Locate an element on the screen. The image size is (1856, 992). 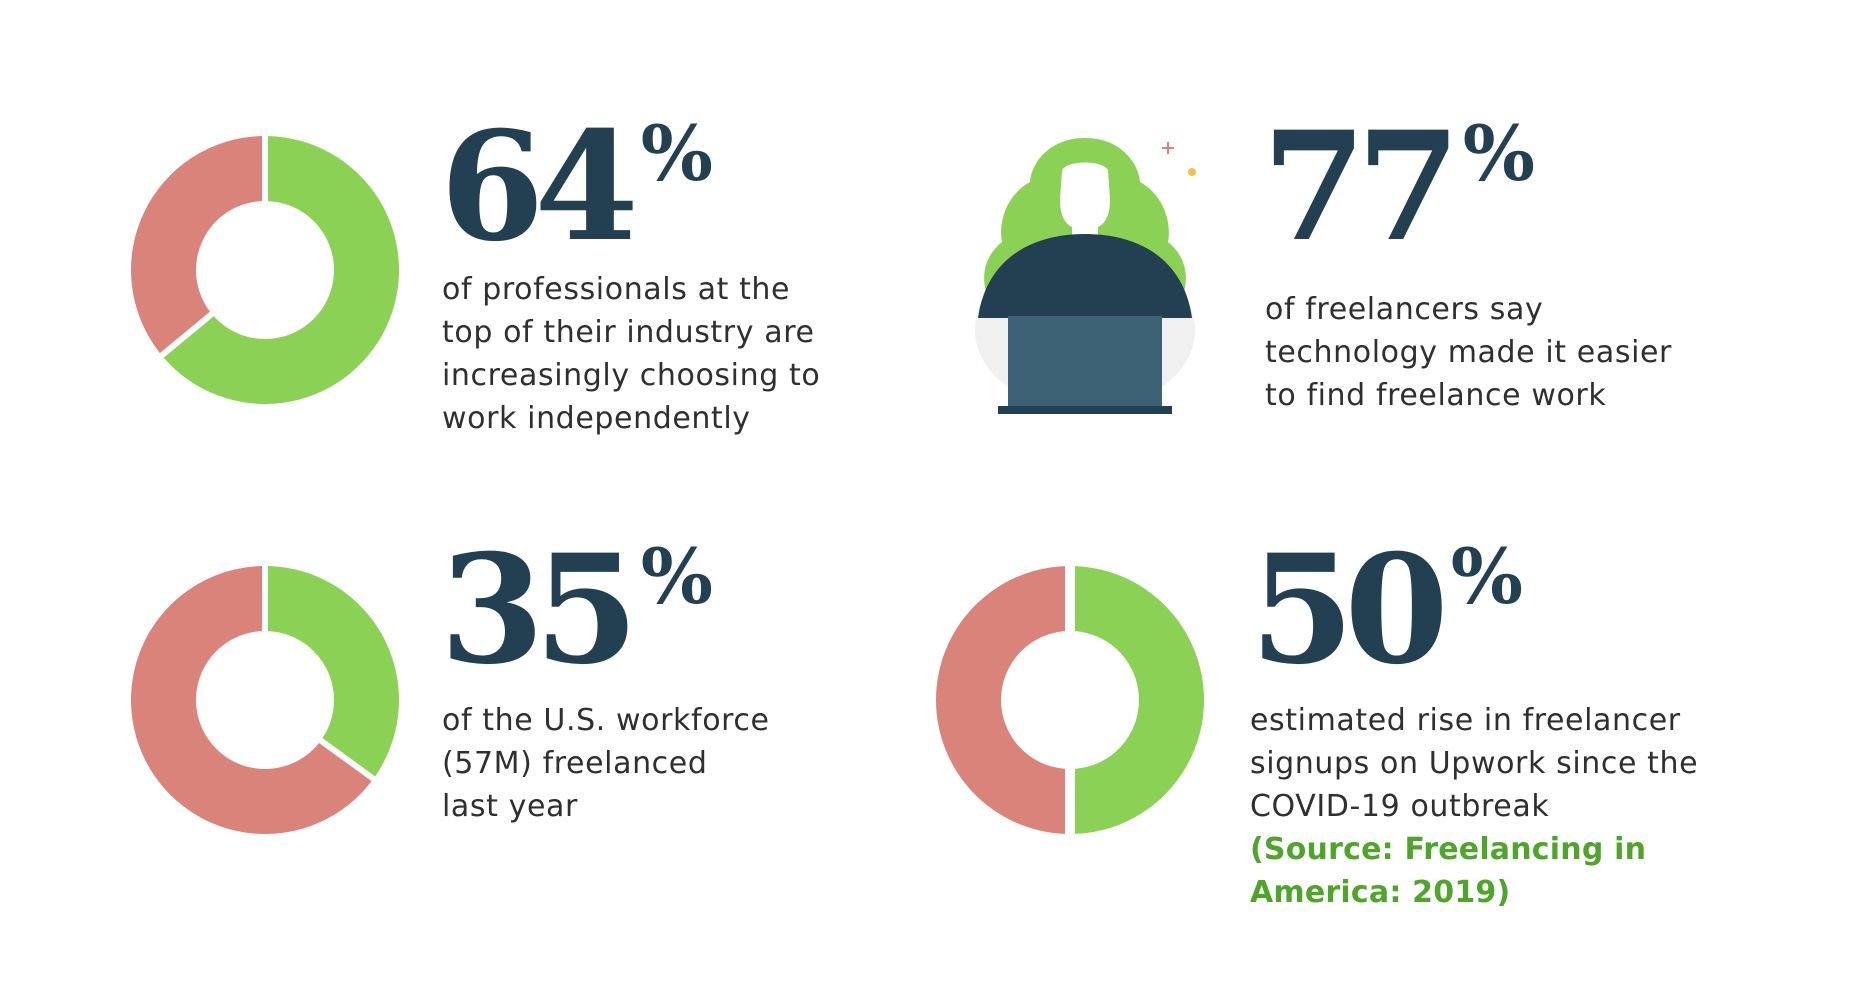
stat-number: 50 is located at coordinates (1349, 610).